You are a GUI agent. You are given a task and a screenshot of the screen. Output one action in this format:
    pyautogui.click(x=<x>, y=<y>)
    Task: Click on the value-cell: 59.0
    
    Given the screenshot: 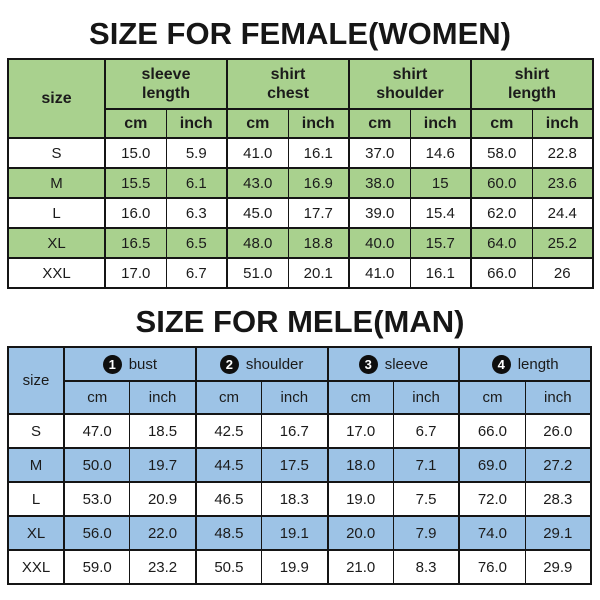 What is the action you would take?
    pyautogui.click(x=97, y=567)
    